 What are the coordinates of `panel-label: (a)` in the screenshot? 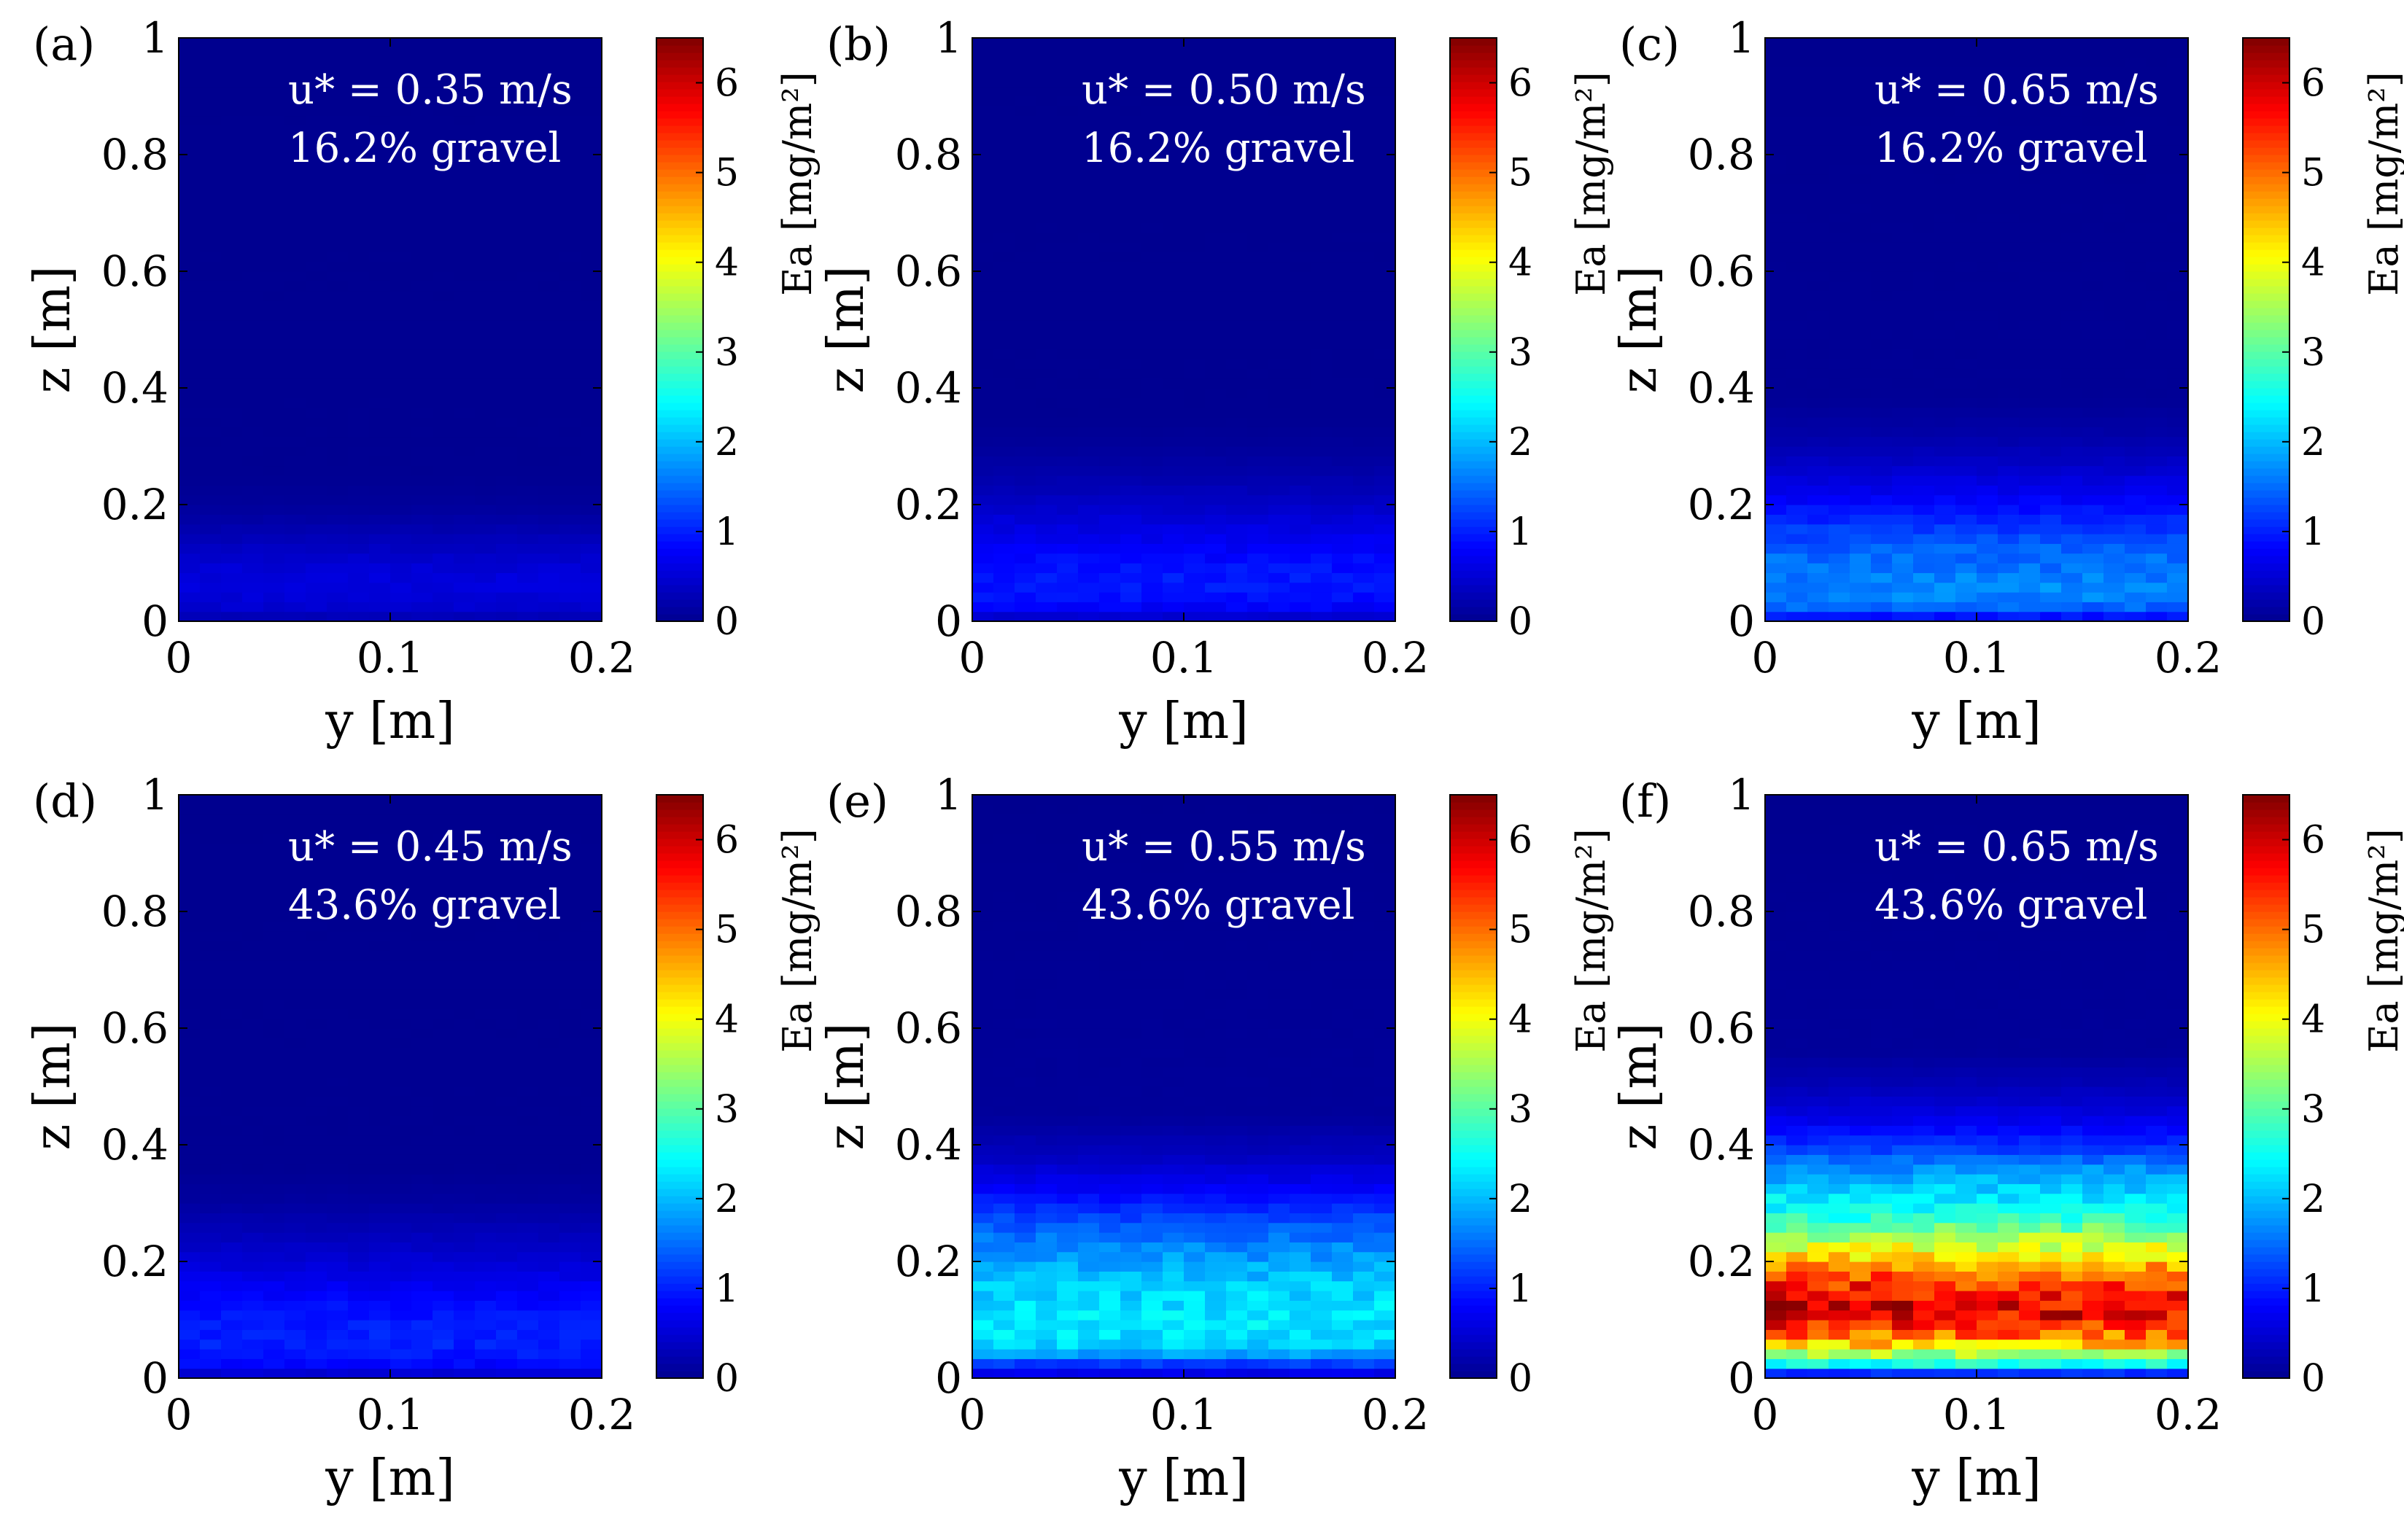 It's located at (64, 44).